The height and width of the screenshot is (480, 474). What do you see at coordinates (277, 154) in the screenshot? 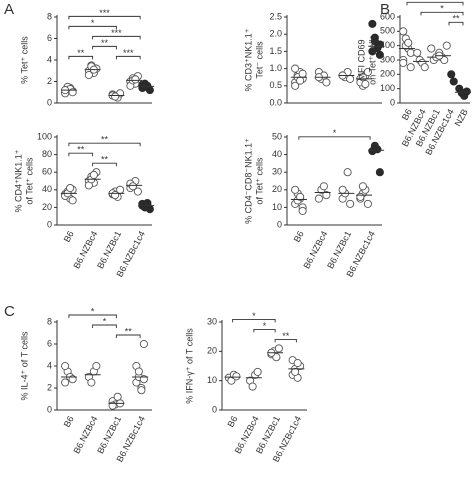
I see `y-tick-label: 40` at bounding box center [277, 154].